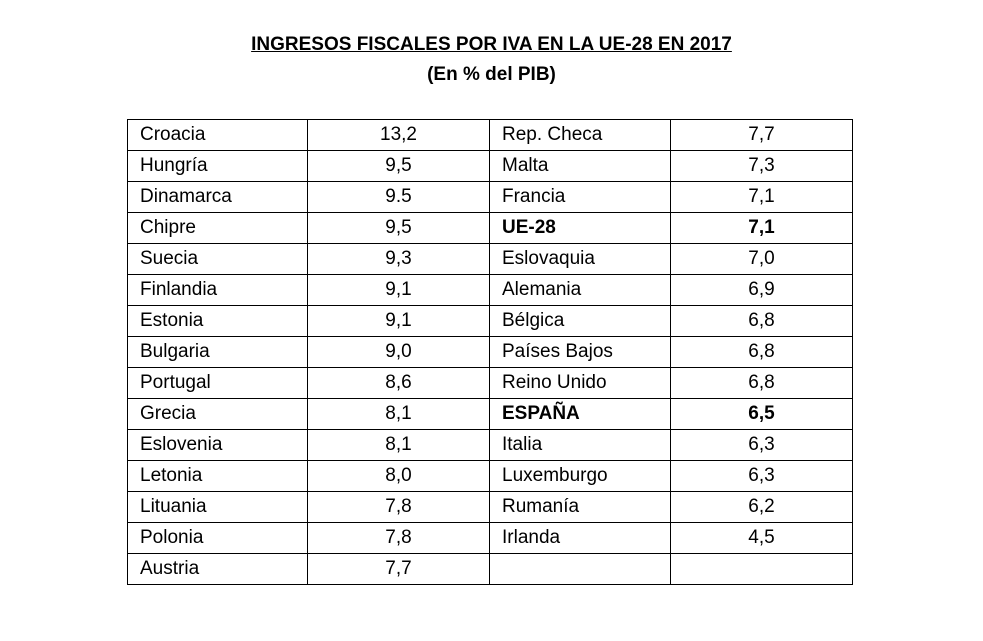 This screenshot has width=983, height=641. Describe the element at coordinates (217, 476) in the screenshot. I see `country-cell: Letonia` at that location.